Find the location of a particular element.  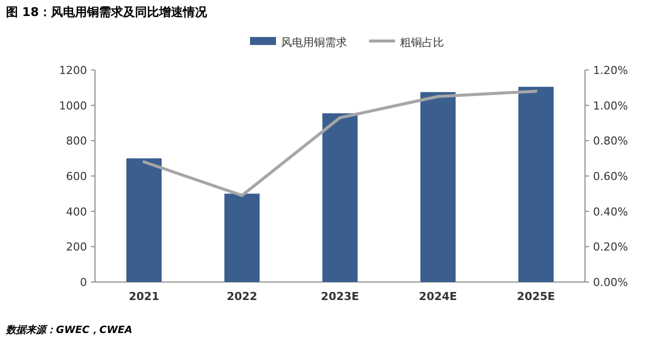

x-tick-label: 2021 is located at coordinates (144, 296).